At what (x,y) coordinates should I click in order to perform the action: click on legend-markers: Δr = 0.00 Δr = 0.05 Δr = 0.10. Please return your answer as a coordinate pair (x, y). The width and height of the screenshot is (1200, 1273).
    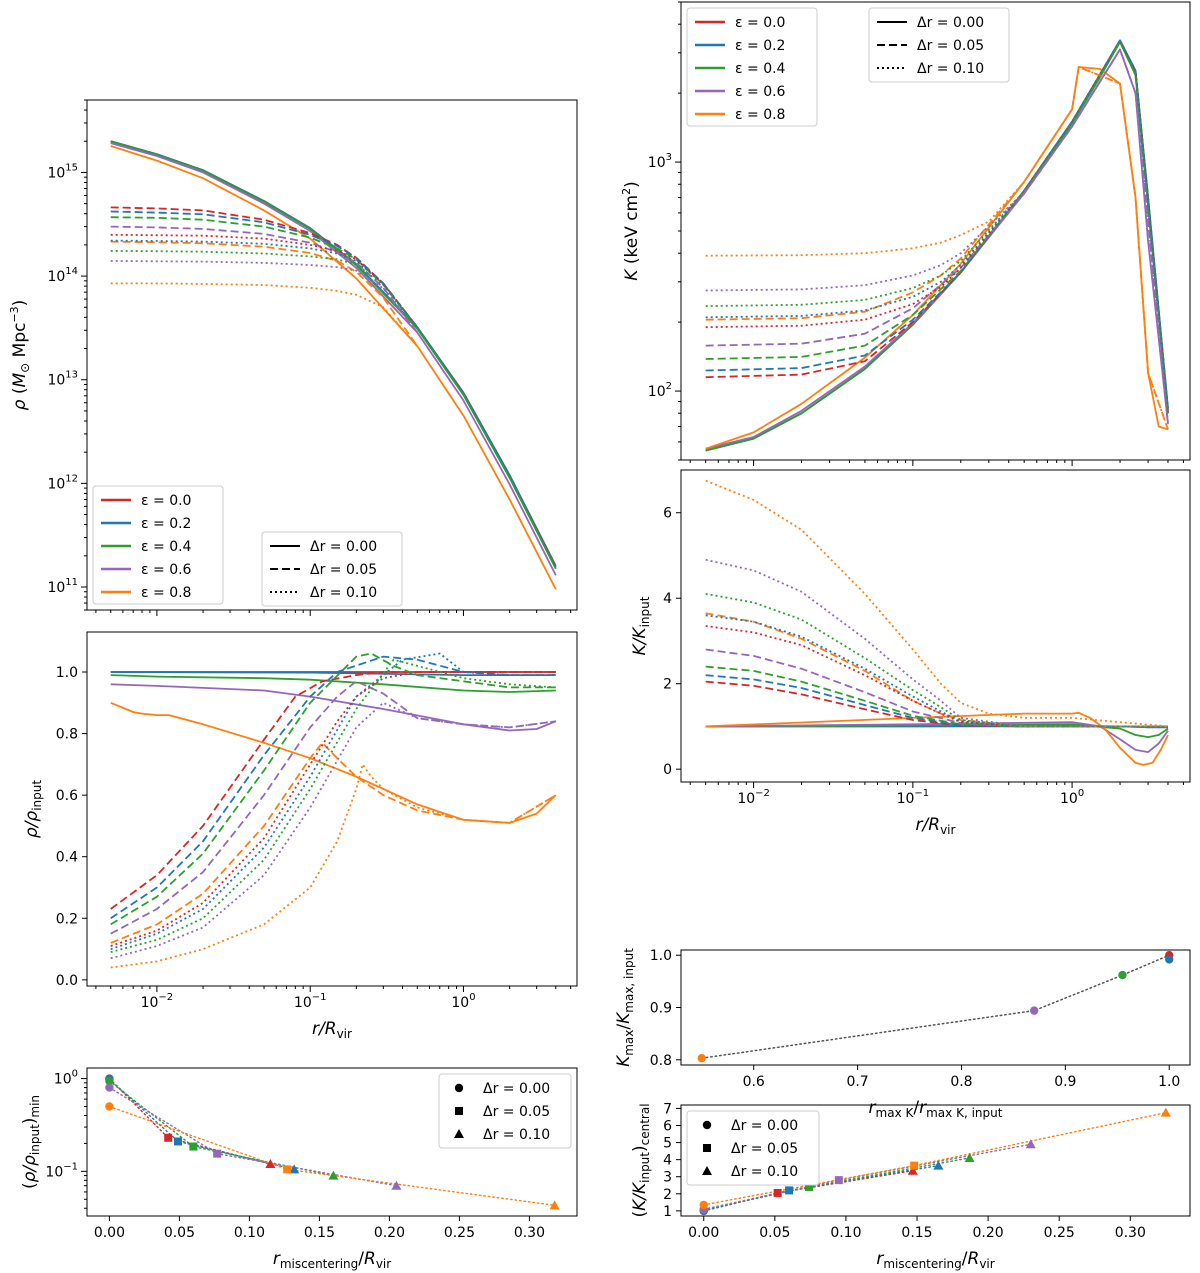
    Looking at the image, I should click on (505, 1111).